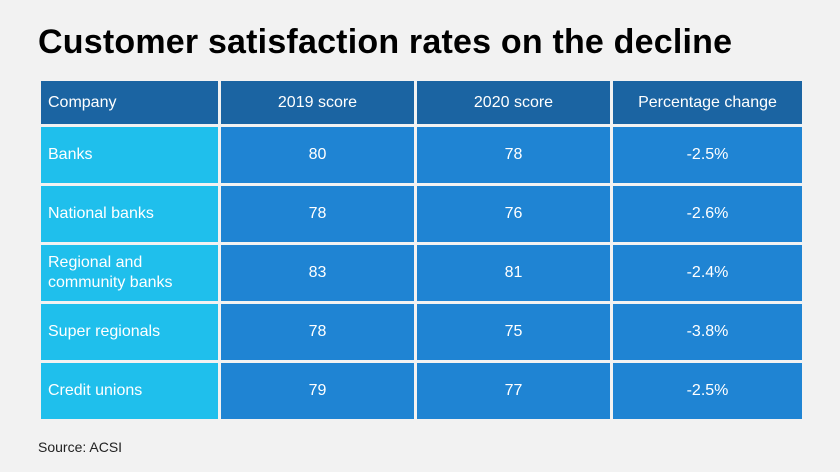 This screenshot has height=472, width=840. What do you see at coordinates (317, 102) in the screenshot?
I see `column-header-2019-score: 2019 score` at bounding box center [317, 102].